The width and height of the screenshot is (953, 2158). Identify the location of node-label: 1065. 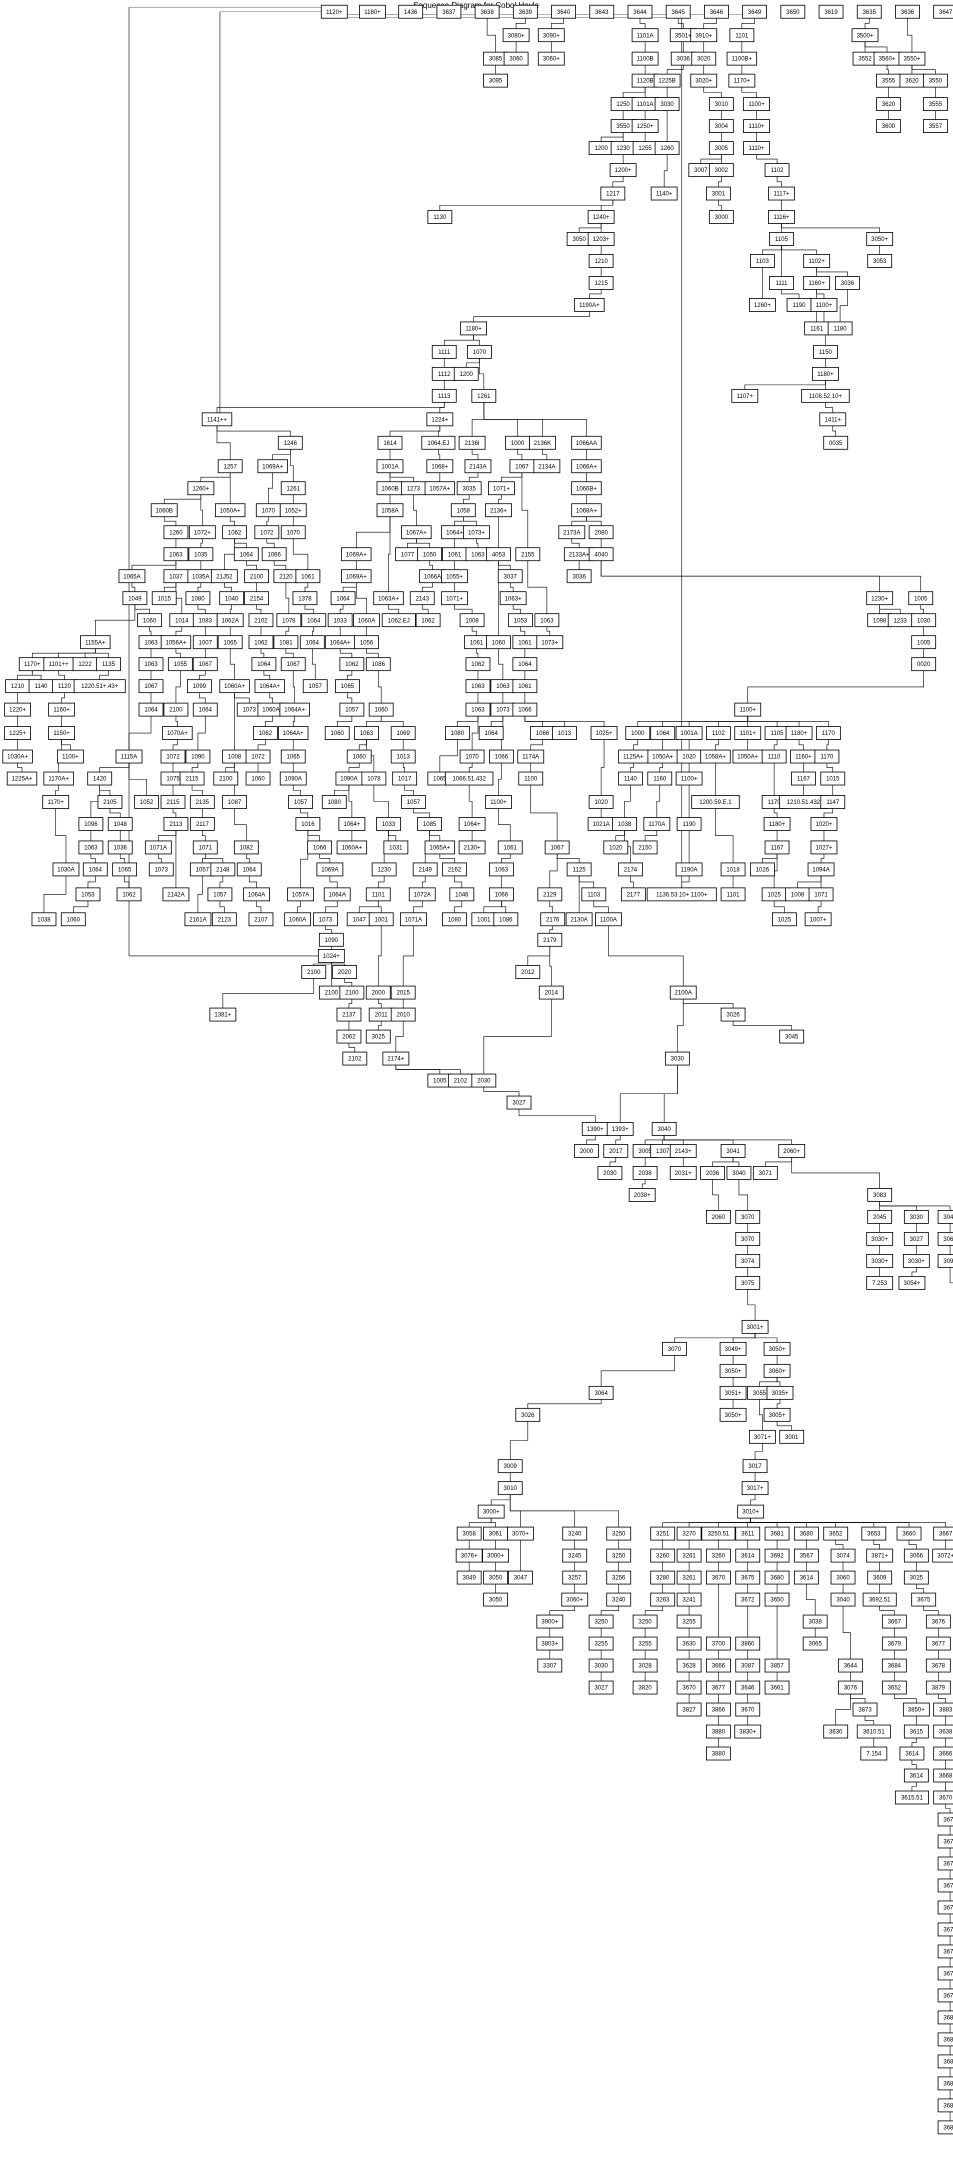
(294, 758).